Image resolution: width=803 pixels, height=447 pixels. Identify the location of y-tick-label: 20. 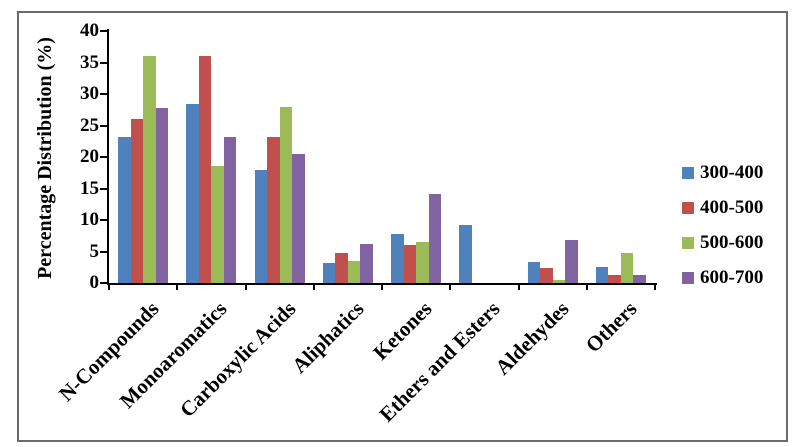
(89, 156).